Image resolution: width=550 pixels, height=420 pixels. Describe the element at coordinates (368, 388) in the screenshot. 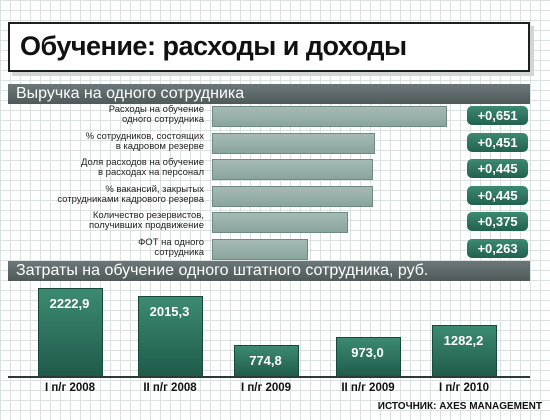

I see `cost-category-label: II п/г 2009` at that location.